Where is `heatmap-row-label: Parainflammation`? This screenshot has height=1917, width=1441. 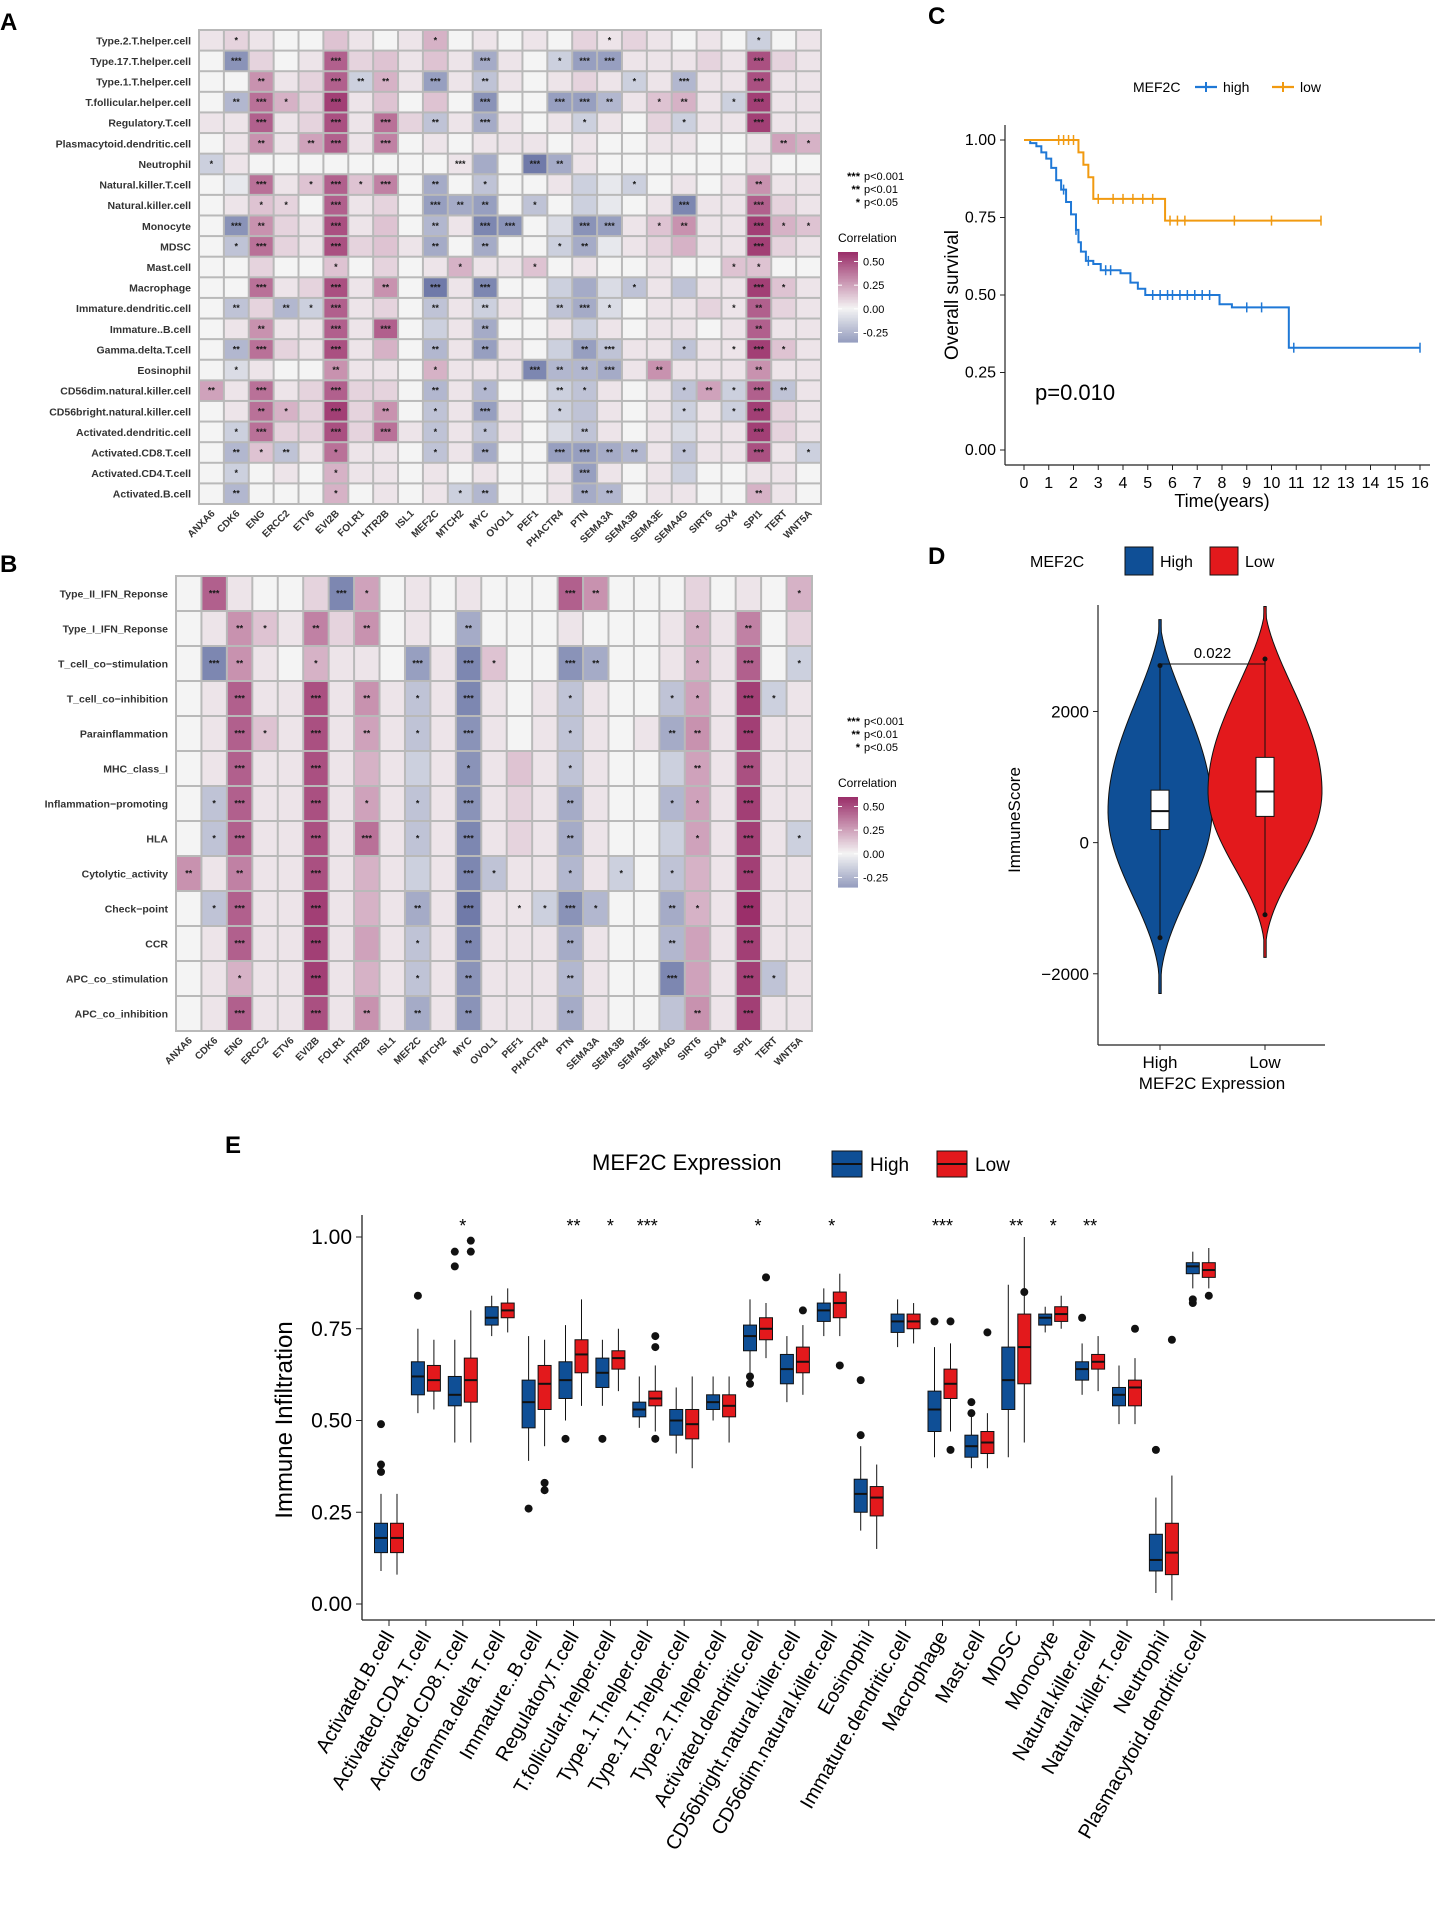
heatmap-row-label: Parainflammation is located at coordinates (124, 735).